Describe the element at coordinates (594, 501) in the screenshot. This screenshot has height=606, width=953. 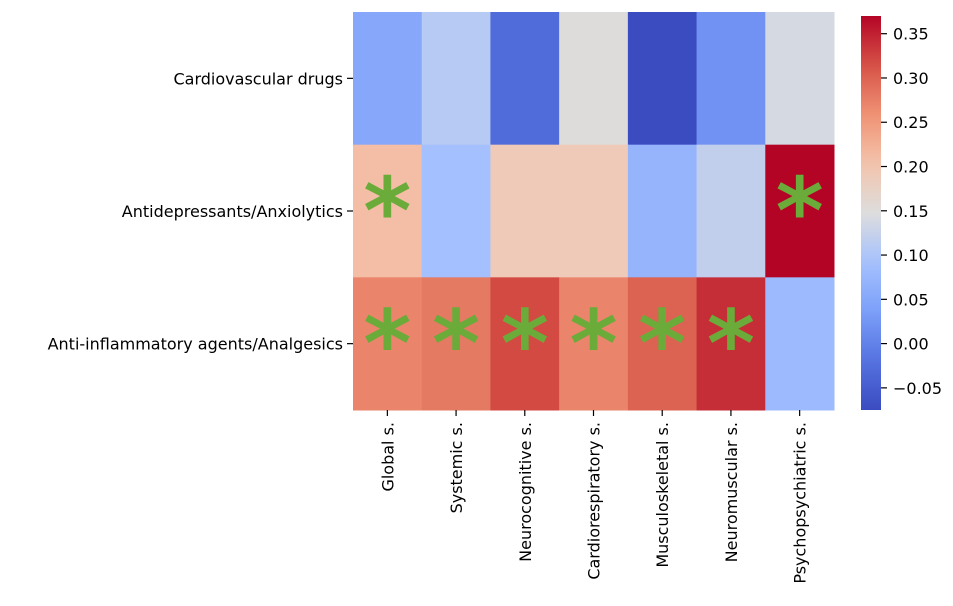
I see `x-tick-label: Cardiorespiratory s.` at that location.